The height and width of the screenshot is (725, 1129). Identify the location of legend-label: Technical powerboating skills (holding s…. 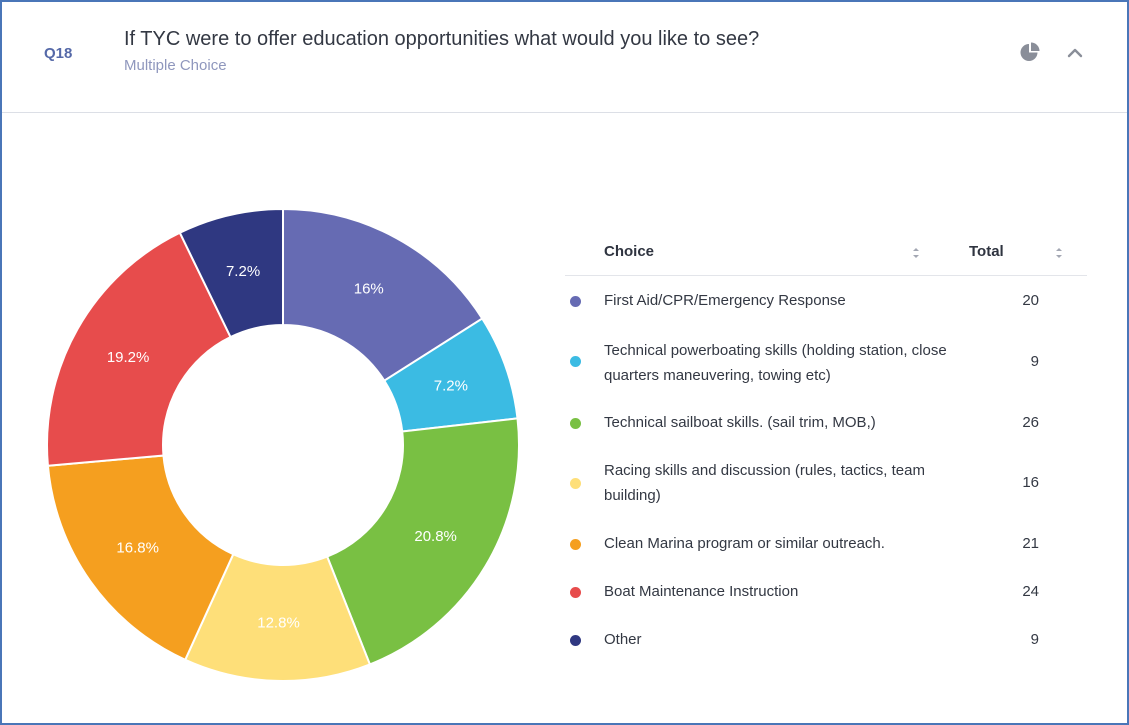
(775, 363).